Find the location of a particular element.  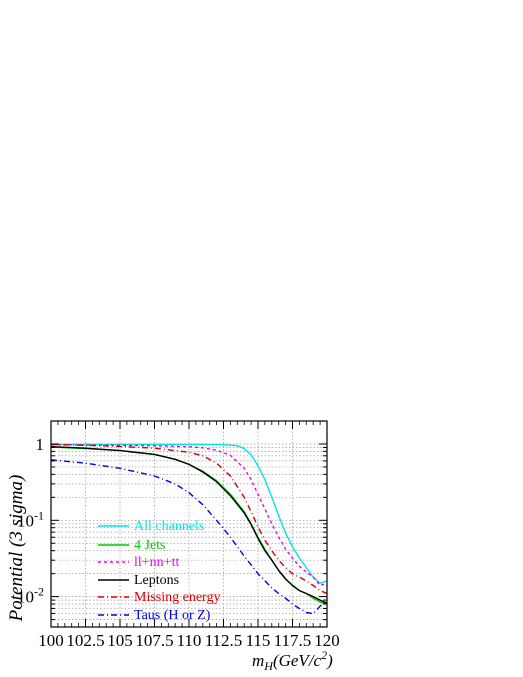

series-lines is located at coordinates (189, 529).